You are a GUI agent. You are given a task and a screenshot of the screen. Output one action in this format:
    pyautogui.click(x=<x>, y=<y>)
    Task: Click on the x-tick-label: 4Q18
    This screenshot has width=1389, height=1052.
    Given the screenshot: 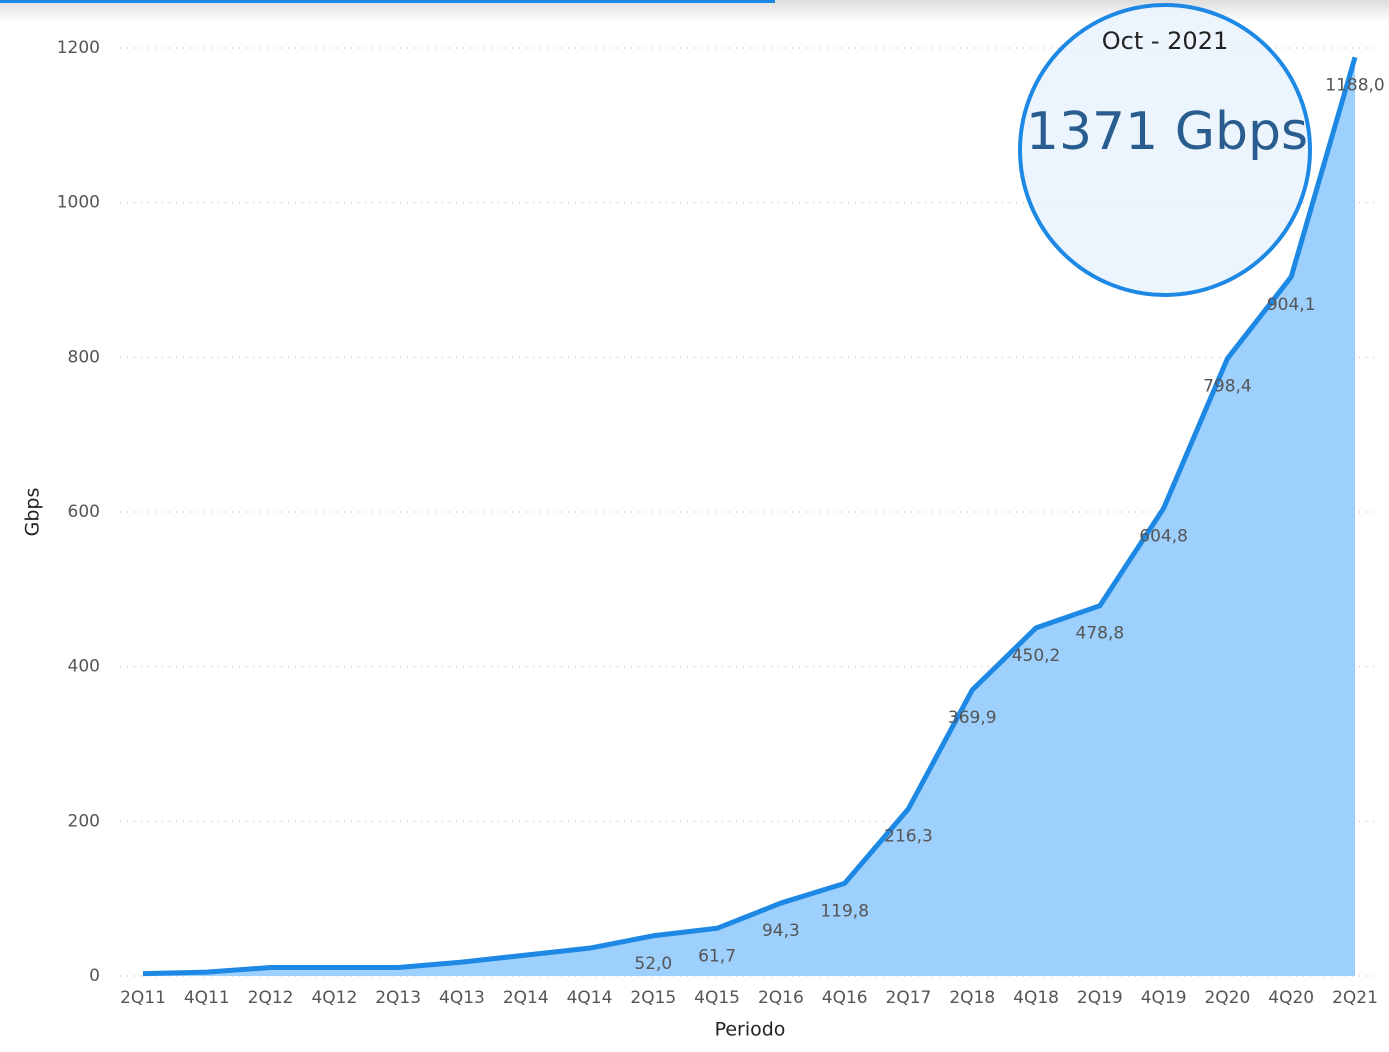 What is the action you would take?
    pyautogui.click(x=1036, y=998)
    